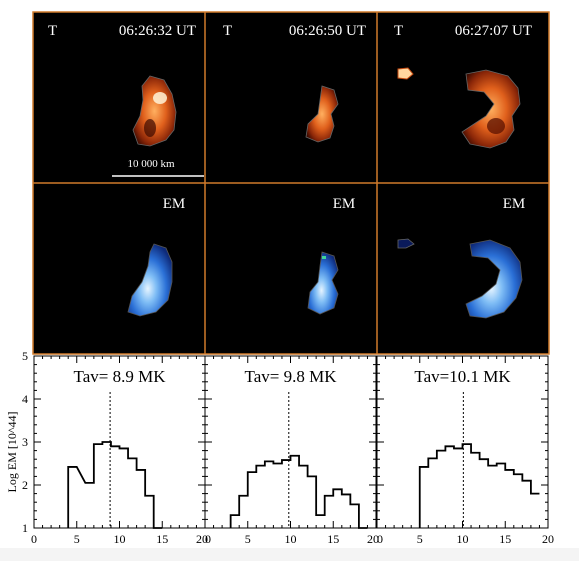 The image size is (579, 561). Describe the element at coordinates (119, 268) in the screenshot. I see `em-map-1: EM` at that location.